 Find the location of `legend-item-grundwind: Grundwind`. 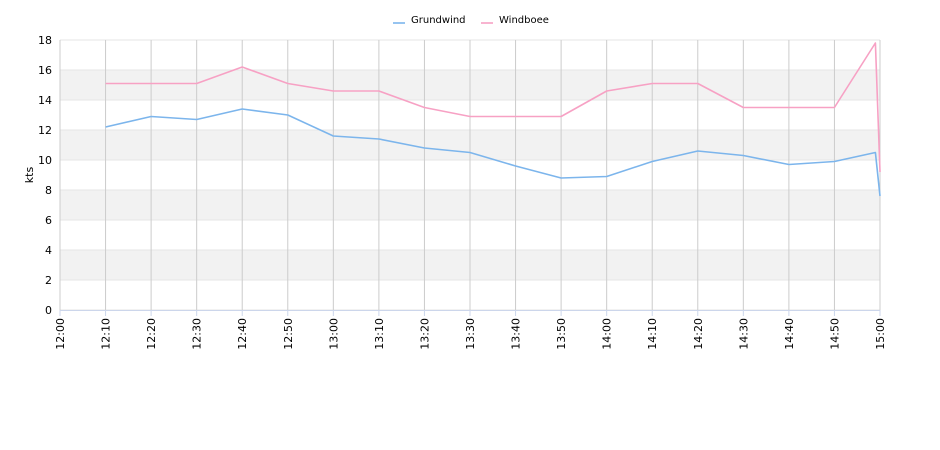

legend-item-grundwind: Grundwind is located at coordinates (429, 20).